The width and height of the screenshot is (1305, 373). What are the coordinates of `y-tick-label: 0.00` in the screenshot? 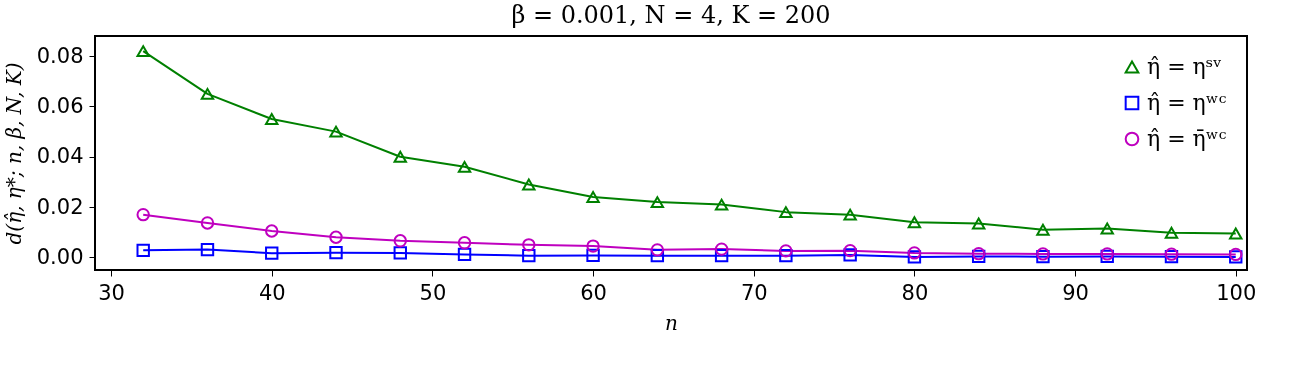 It's located at (60, 256).